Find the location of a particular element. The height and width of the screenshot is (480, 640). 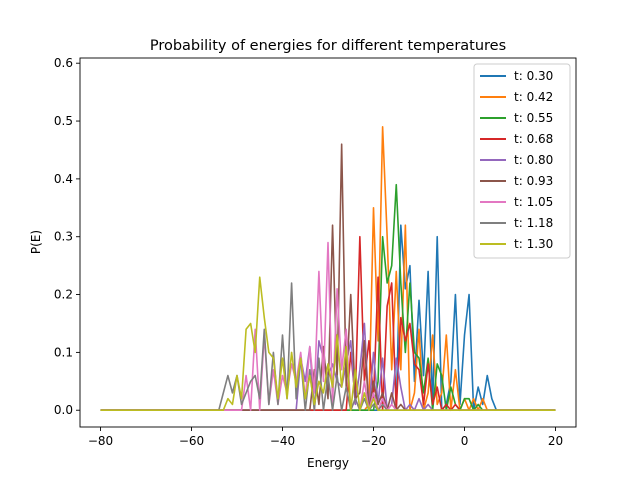

legend-label: t: 0.80 is located at coordinates (533, 160).